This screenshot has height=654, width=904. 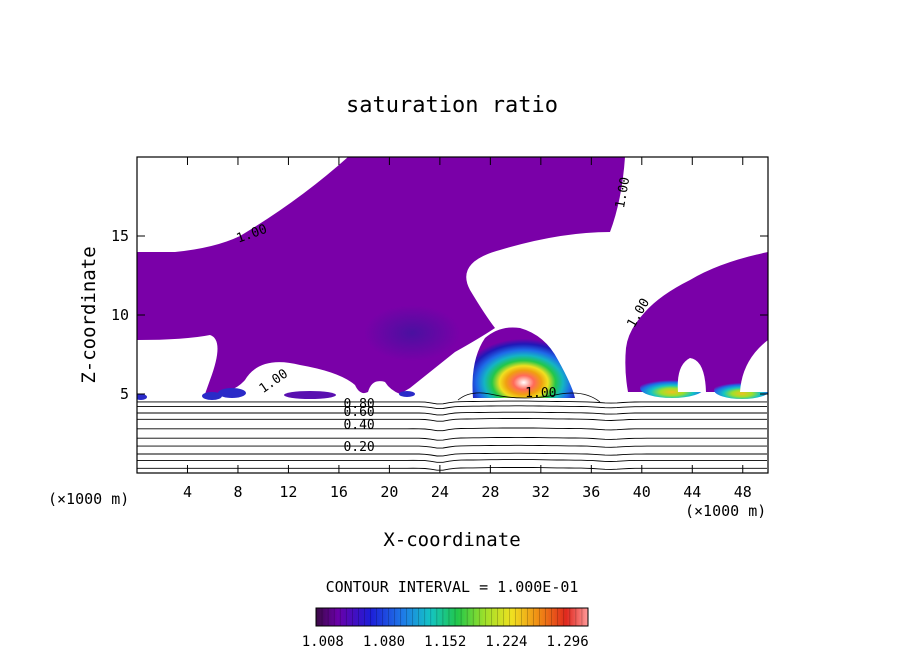 What do you see at coordinates (288, 492) in the screenshot?
I see `x-tick-label: 12` at bounding box center [288, 492].